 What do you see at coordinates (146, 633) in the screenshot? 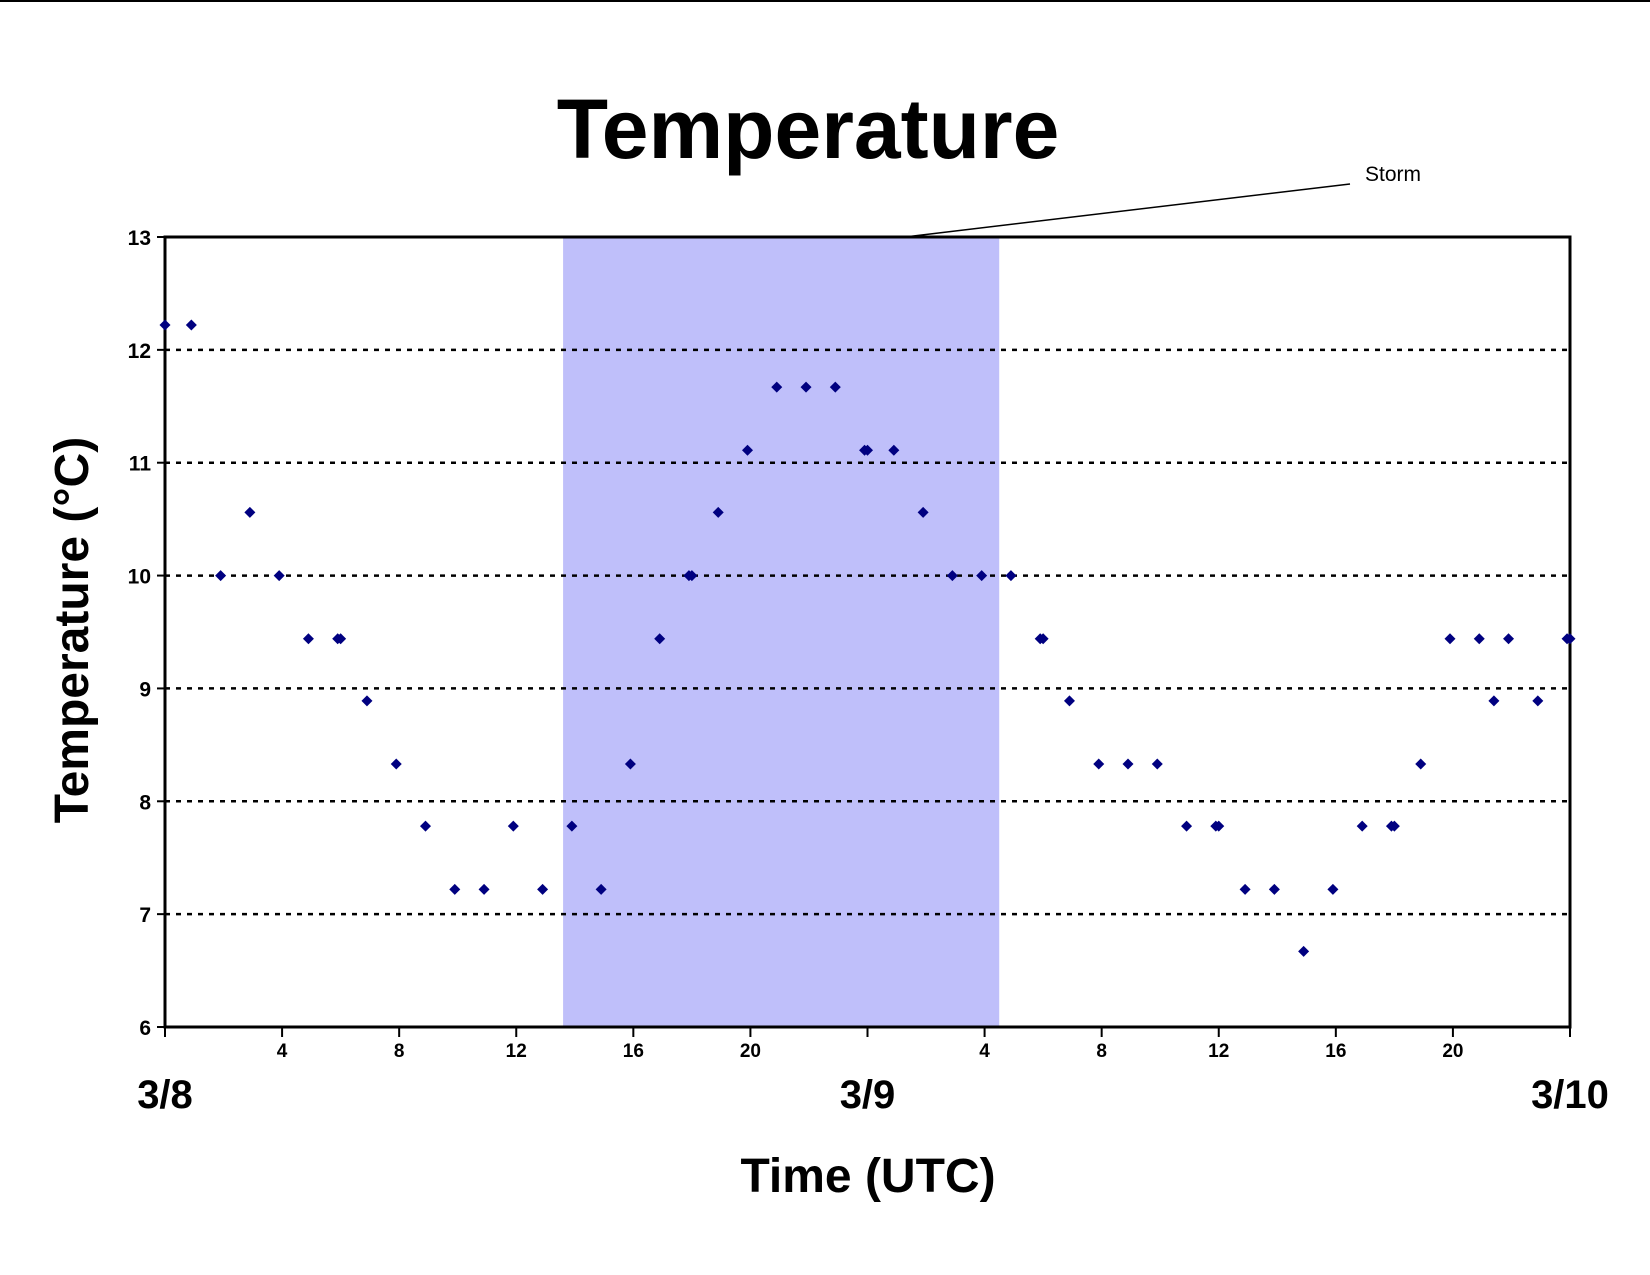
I see `y-axis-ticks: 6 7 8 9 10 11 12 13` at bounding box center [146, 633].